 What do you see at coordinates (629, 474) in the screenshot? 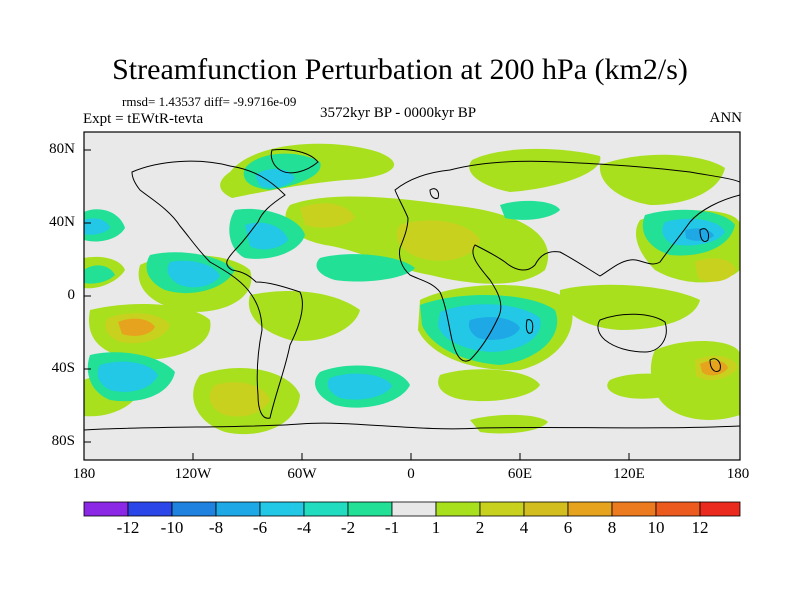
I see `lon-tick-label: 120E` at bounding box center [629, 474].